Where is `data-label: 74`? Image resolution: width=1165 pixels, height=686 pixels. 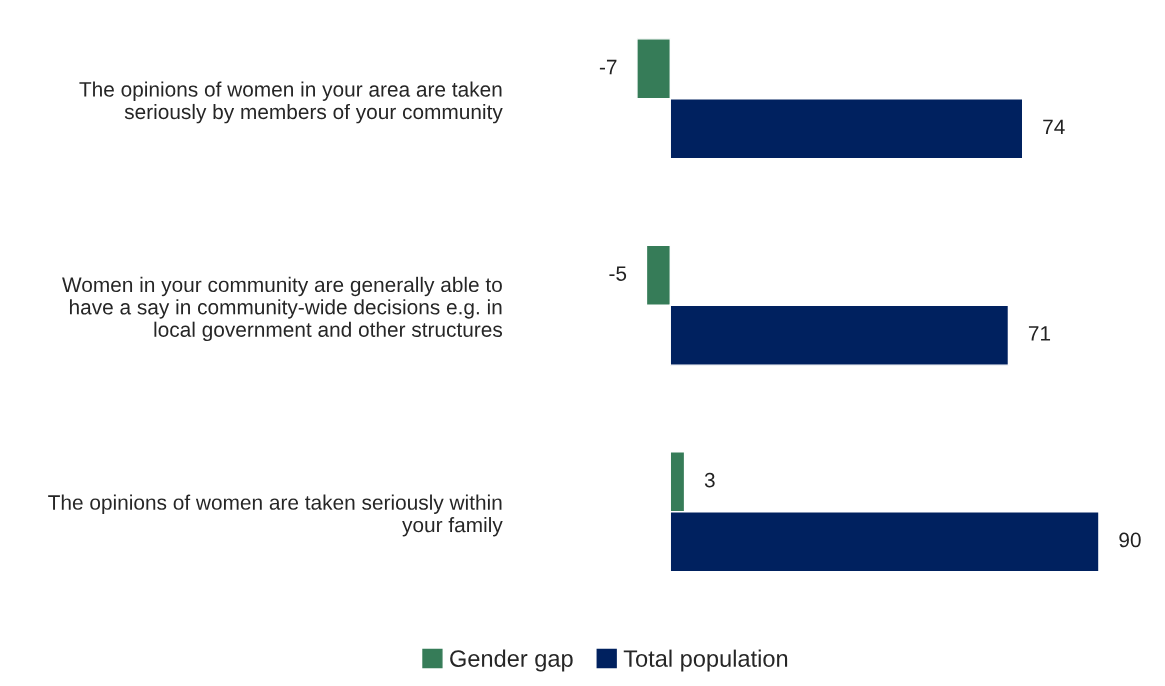
data-label: 74 is located at coordinates (1054, 127).